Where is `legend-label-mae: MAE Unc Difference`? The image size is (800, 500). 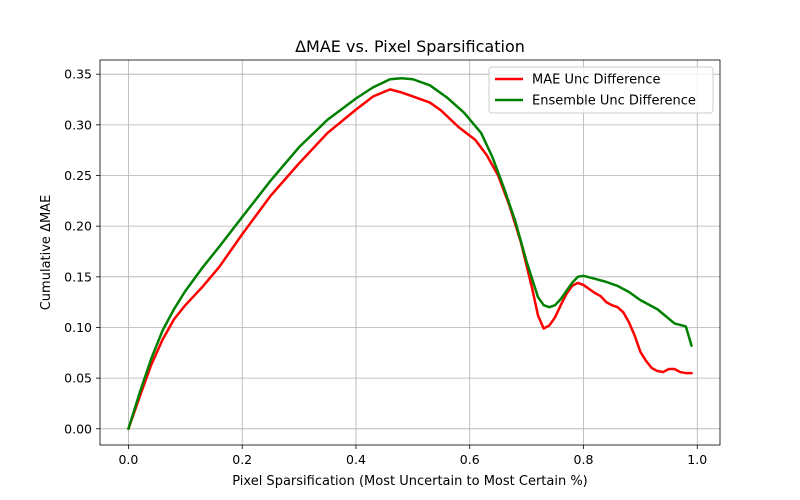 legend-label-mae: MAE Unc Difference is located at coordinates (596, 80).